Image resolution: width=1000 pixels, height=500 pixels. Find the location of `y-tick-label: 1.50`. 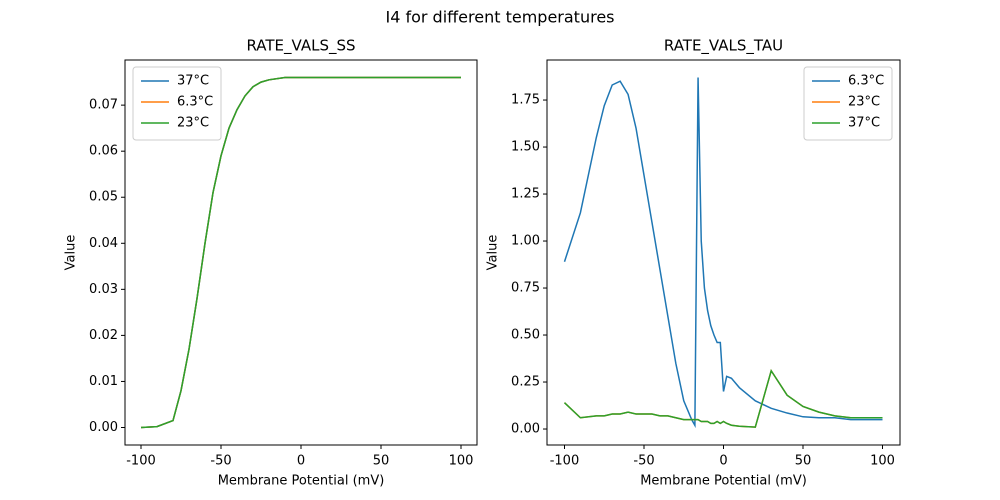

y-tick-label: 1.50 is located at coordinates (525, 147).